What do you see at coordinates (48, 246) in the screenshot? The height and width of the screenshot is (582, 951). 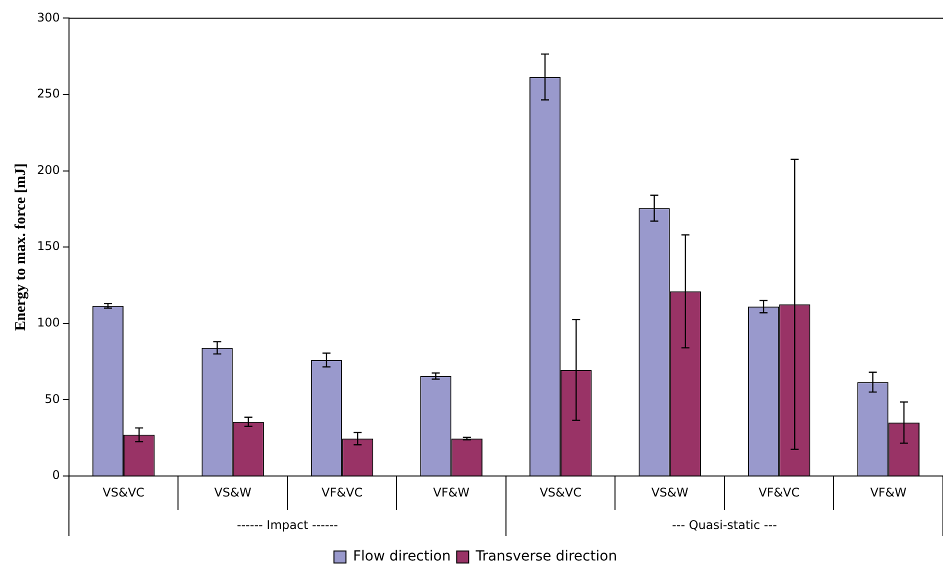 I see `y-tick-label: 150` at bounding box center [48, 246].